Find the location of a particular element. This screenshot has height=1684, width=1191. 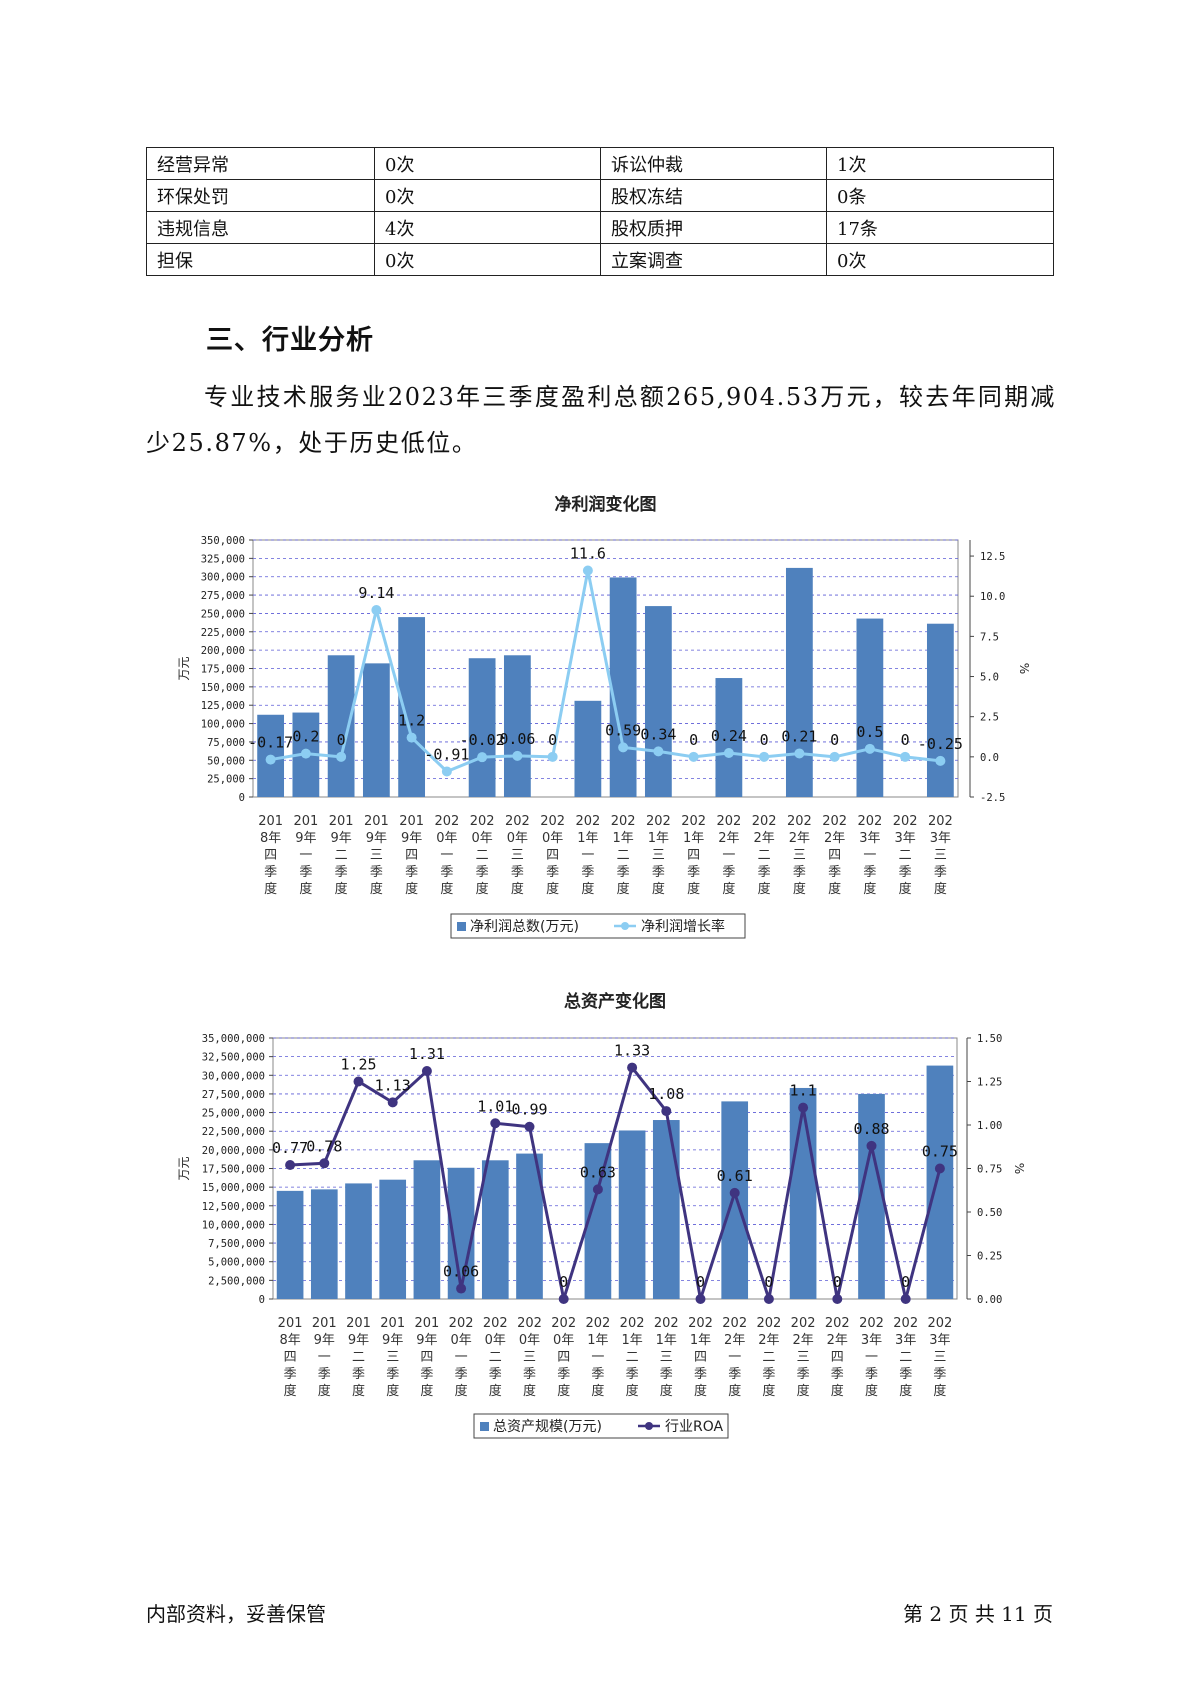

y2-tick-label: 0.75 is located at coordinates (989, 1170).